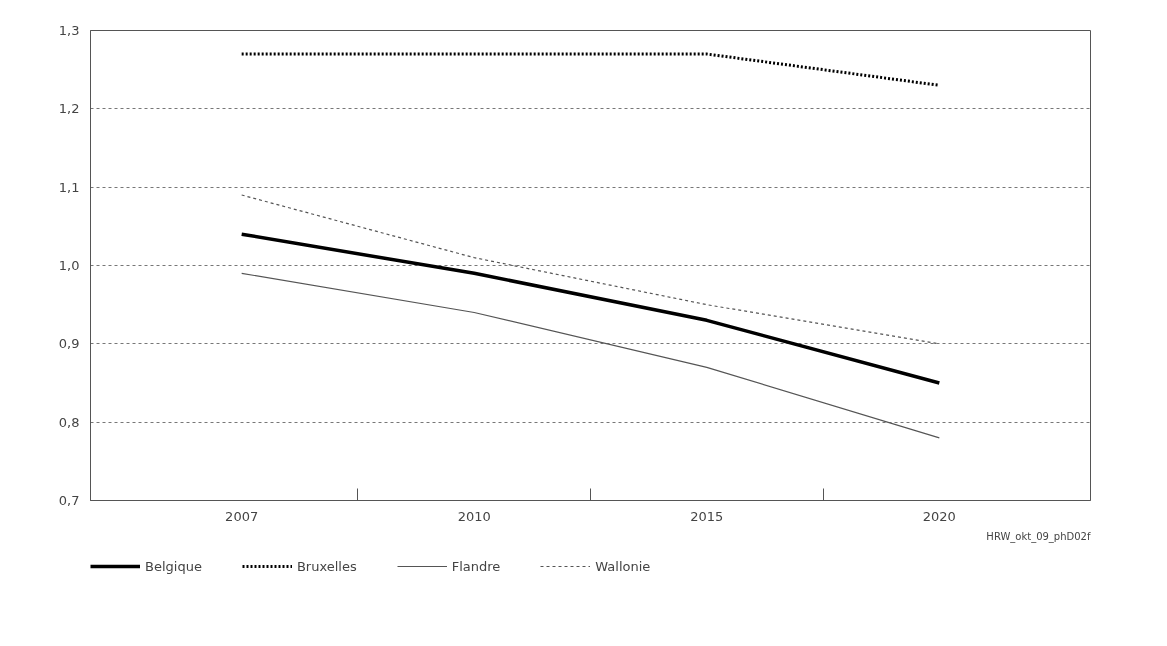 This screenshot has height=646, width=1167. What do you see at coordinates (242, 516) in the screenshot?
I see `x-tick-label: 2007` at bounding box center [242, 516].